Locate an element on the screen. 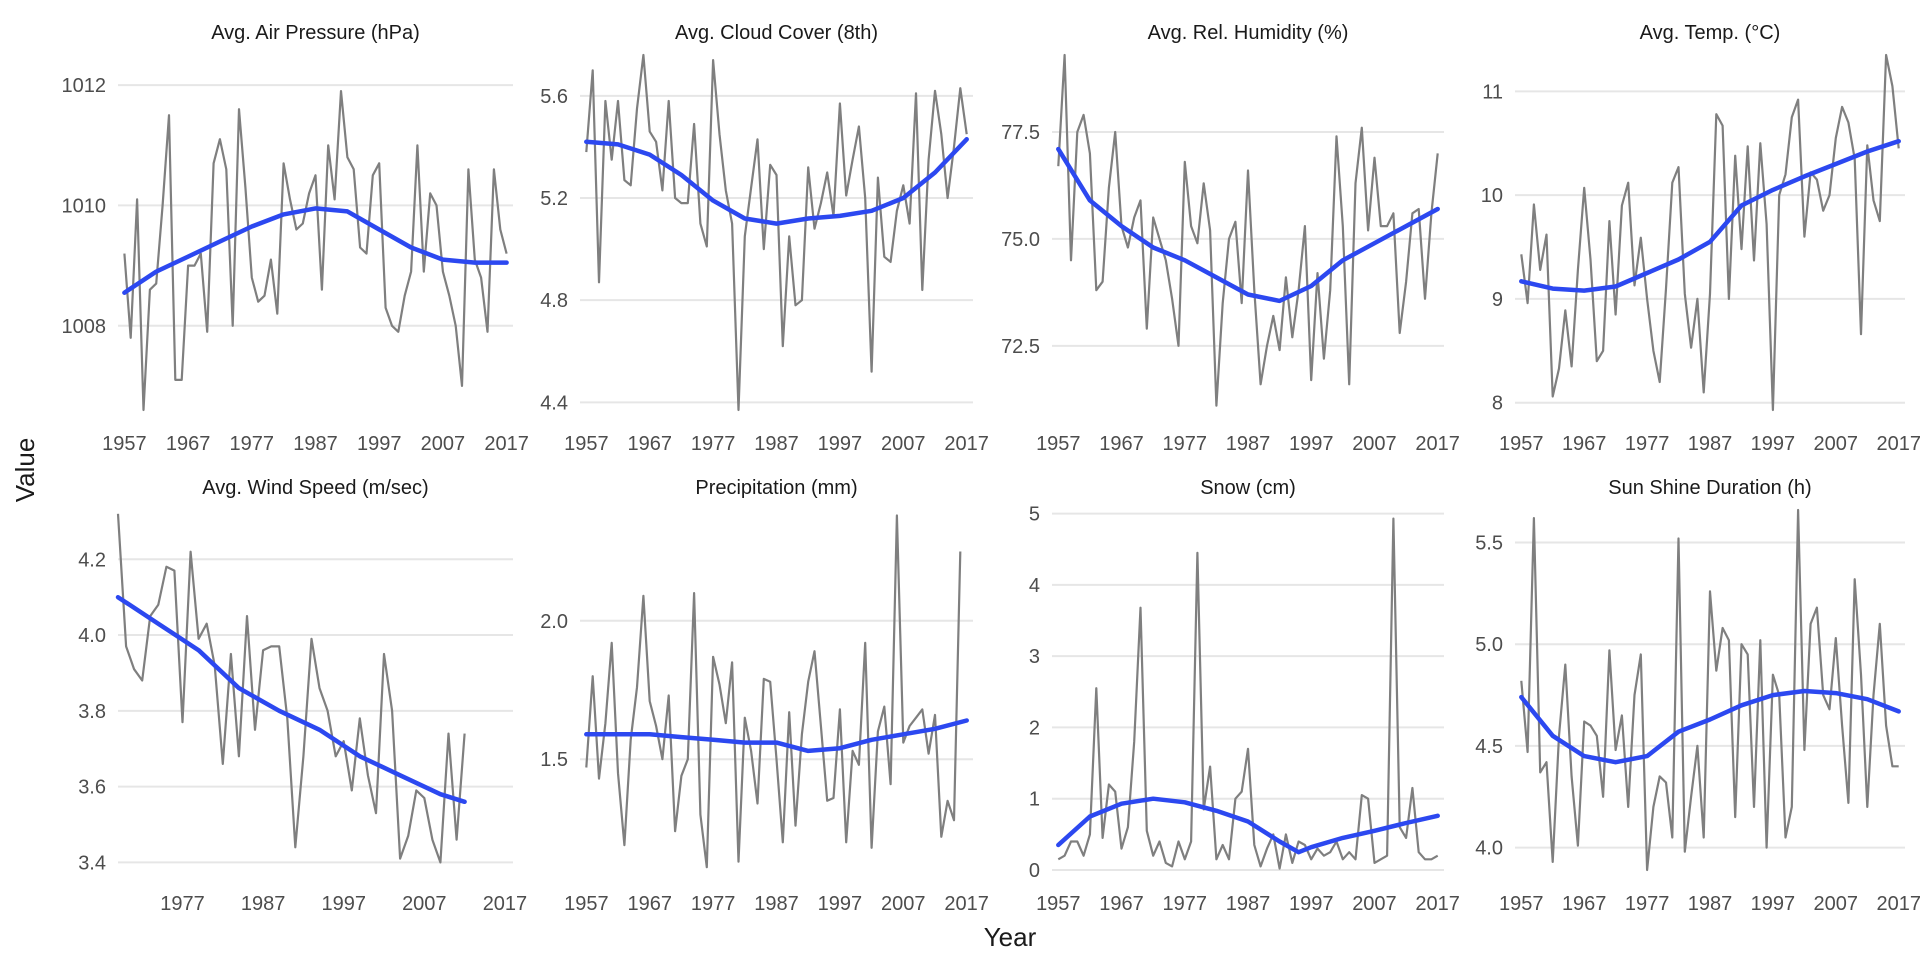 The height and width of the screenshot is (960, 1920). y-tick-label: 10 is located at coordinates (1492, 196).